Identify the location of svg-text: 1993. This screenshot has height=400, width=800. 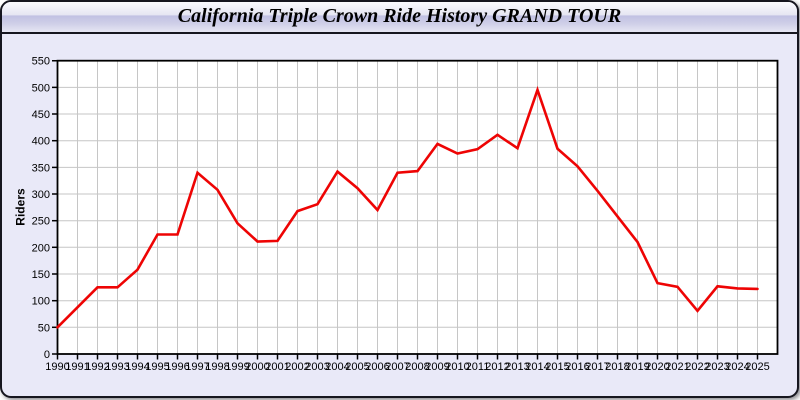
(117, 367).